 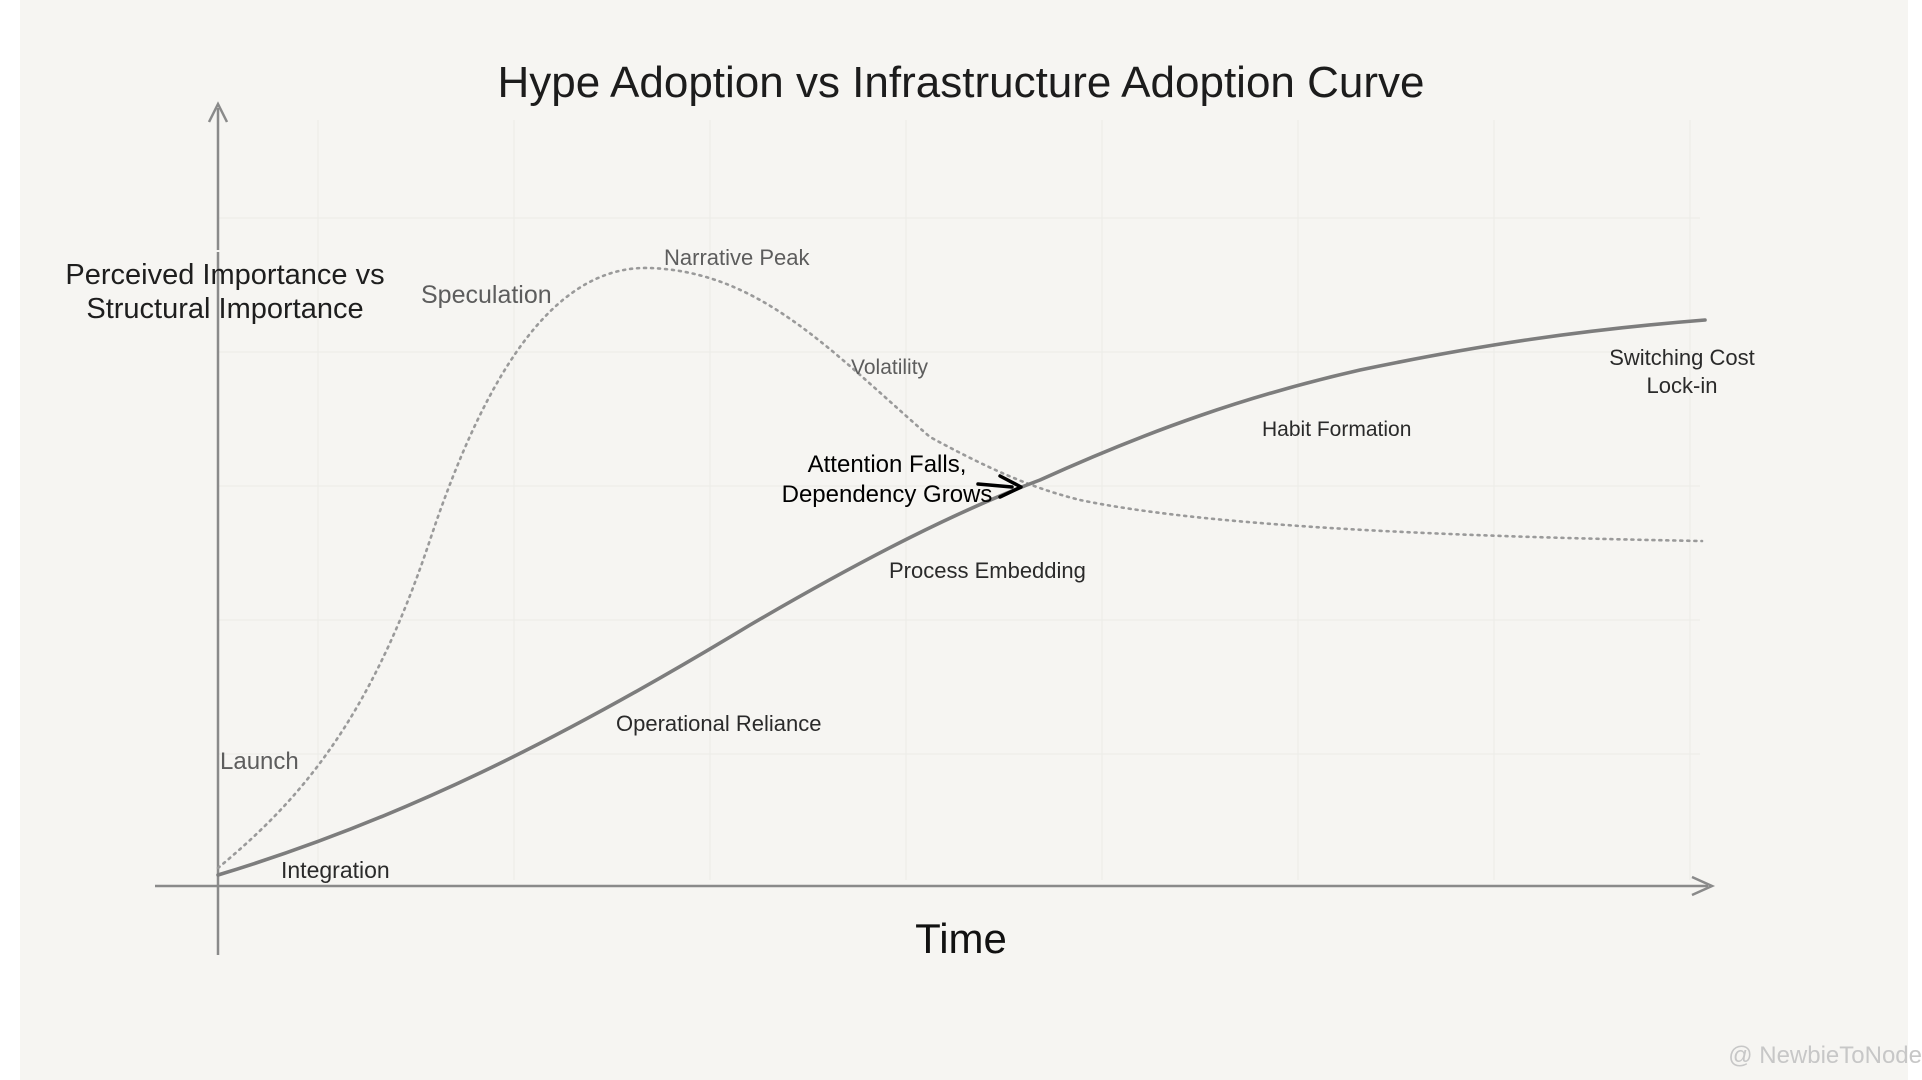 I want to click on infra-stage-switching-cost: Switching Cost Lock-in, so click(x=1682, y=371).